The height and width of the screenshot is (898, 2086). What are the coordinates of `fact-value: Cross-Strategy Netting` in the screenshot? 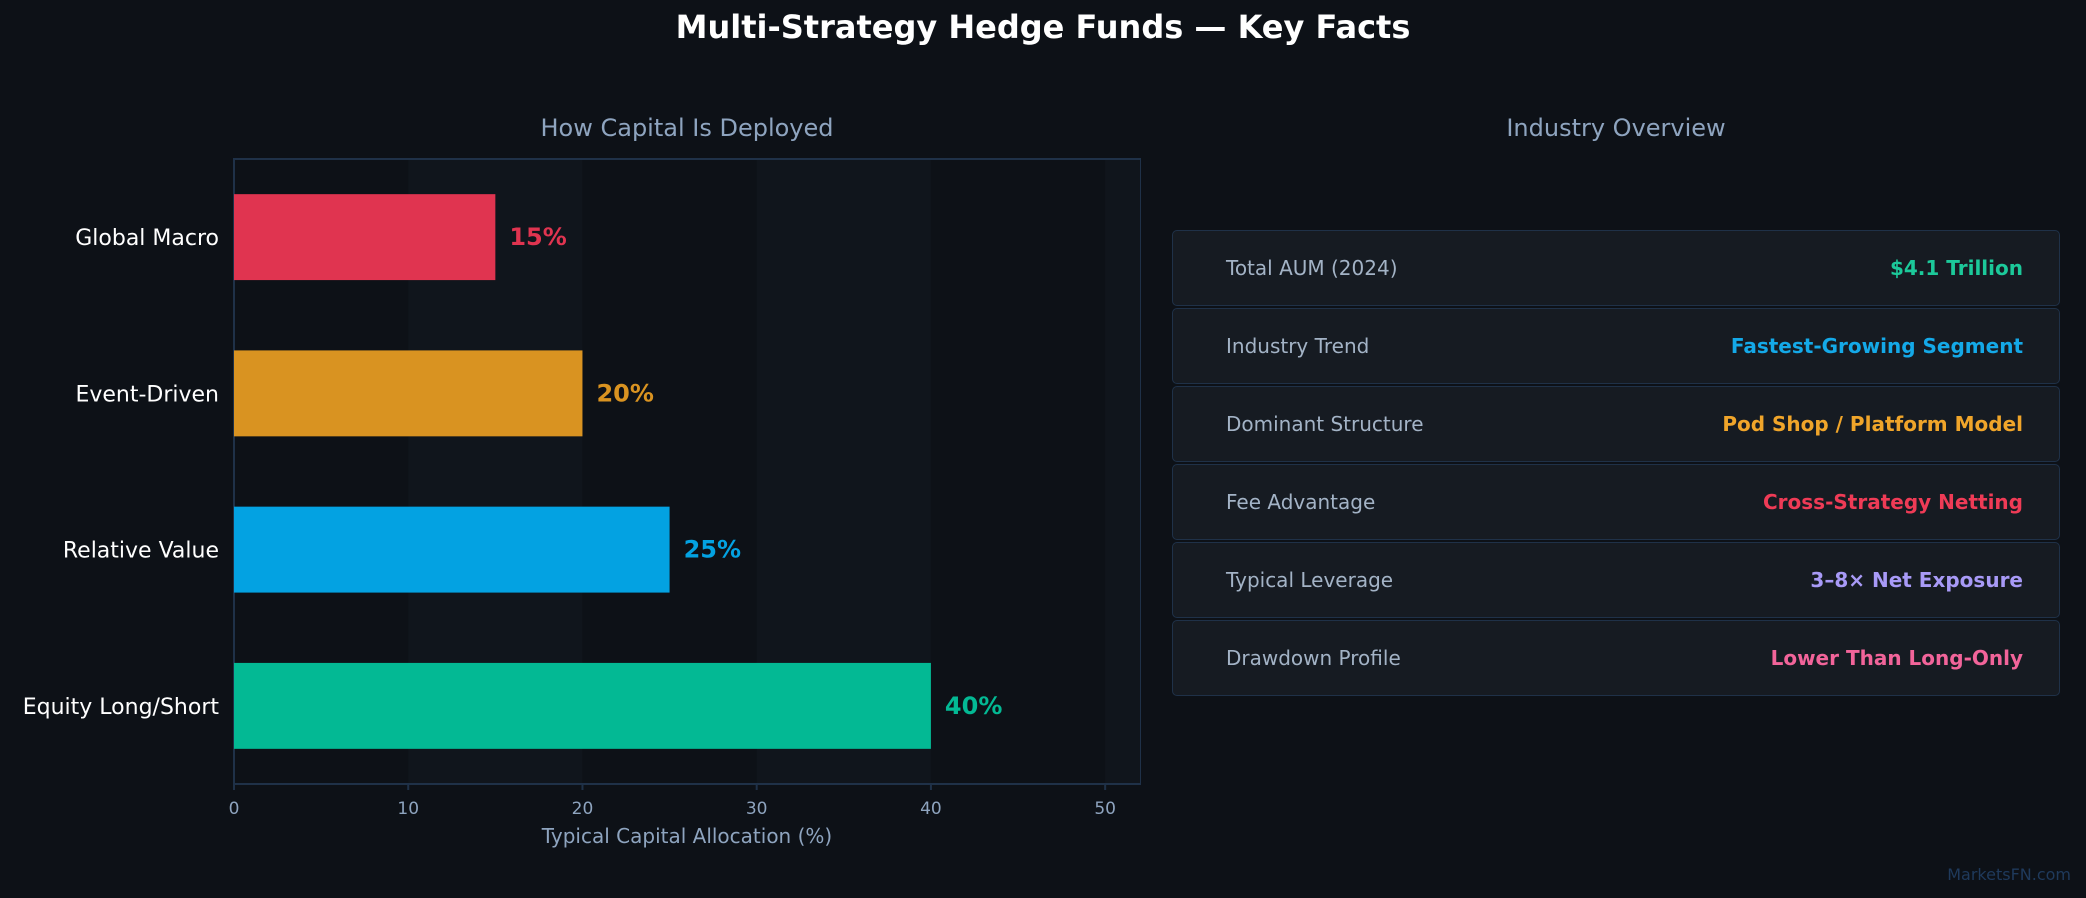 It's located at (1893, 502).